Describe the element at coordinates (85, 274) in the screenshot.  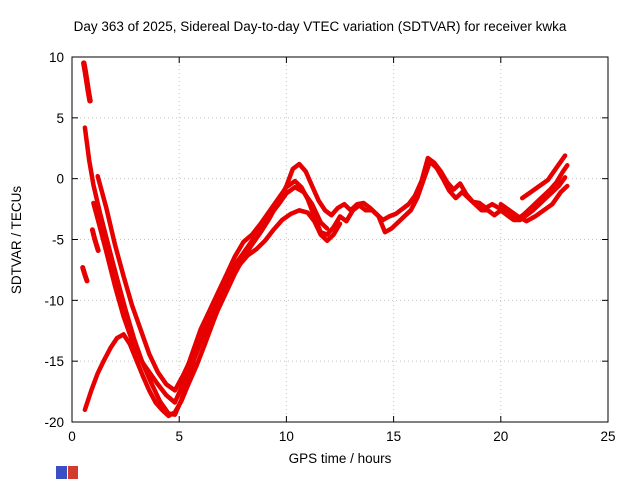
I see `data-trace-trace-6-short-left` at that location.